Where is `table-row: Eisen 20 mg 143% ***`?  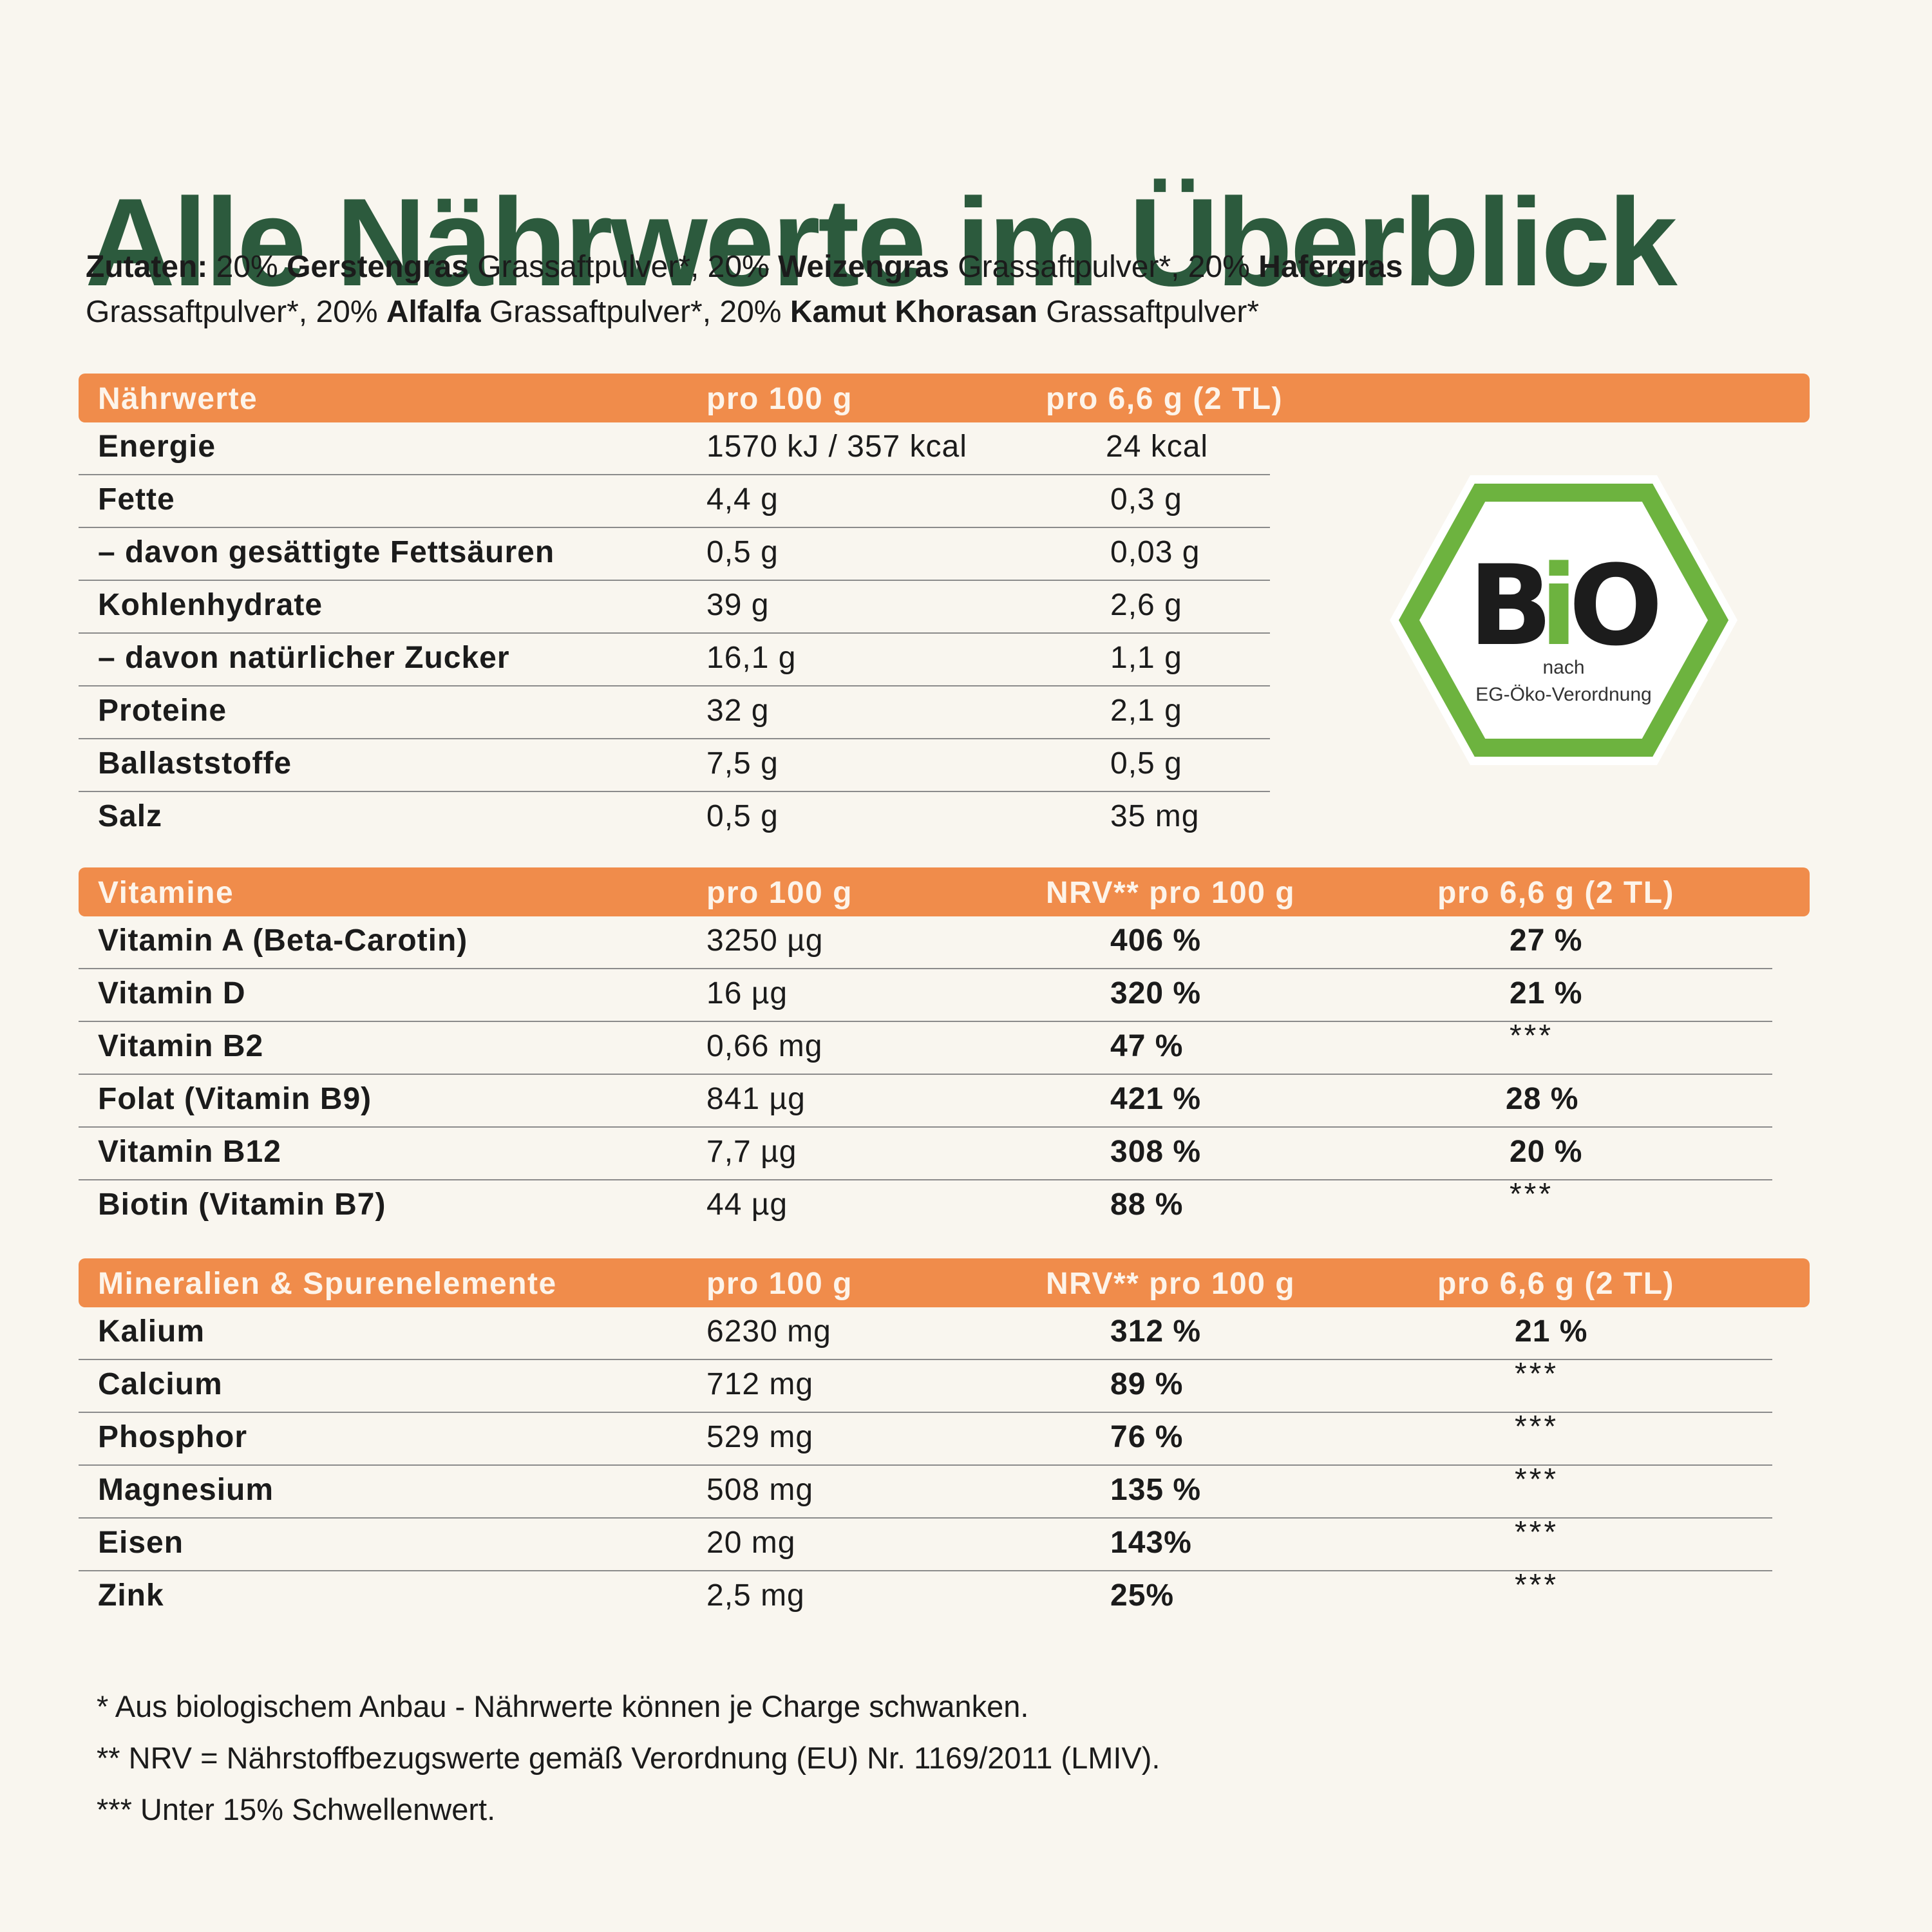 table-row: Eisen 20 mg 143% *** is located at coordinates (925, 1543).